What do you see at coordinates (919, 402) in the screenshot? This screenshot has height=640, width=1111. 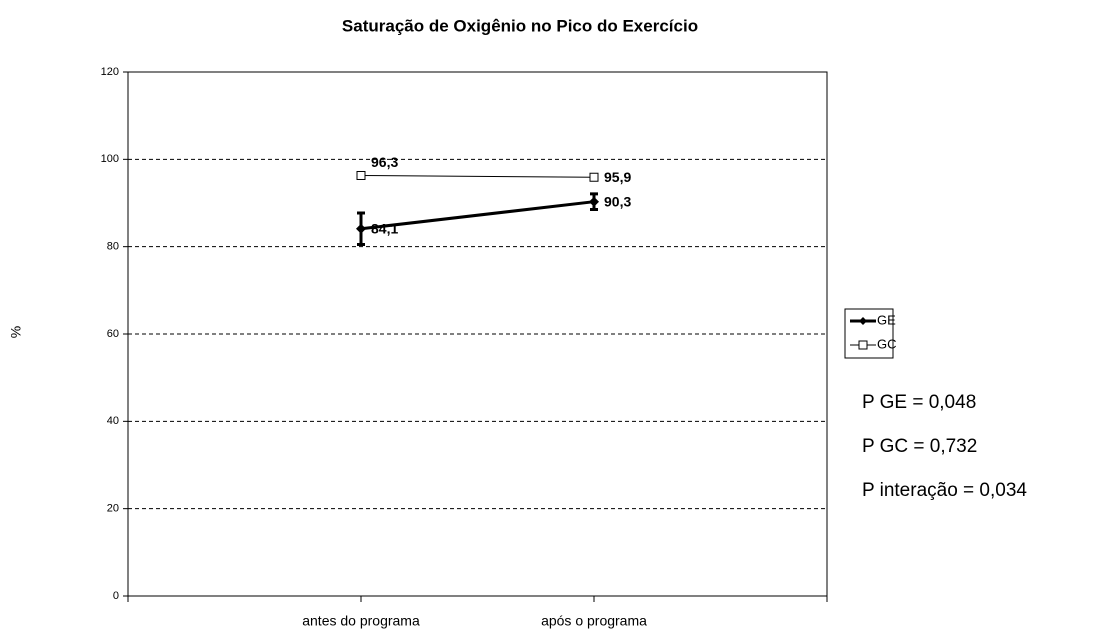 I see `annotation: P GE = 0,048` at bounding box center [919, 402].